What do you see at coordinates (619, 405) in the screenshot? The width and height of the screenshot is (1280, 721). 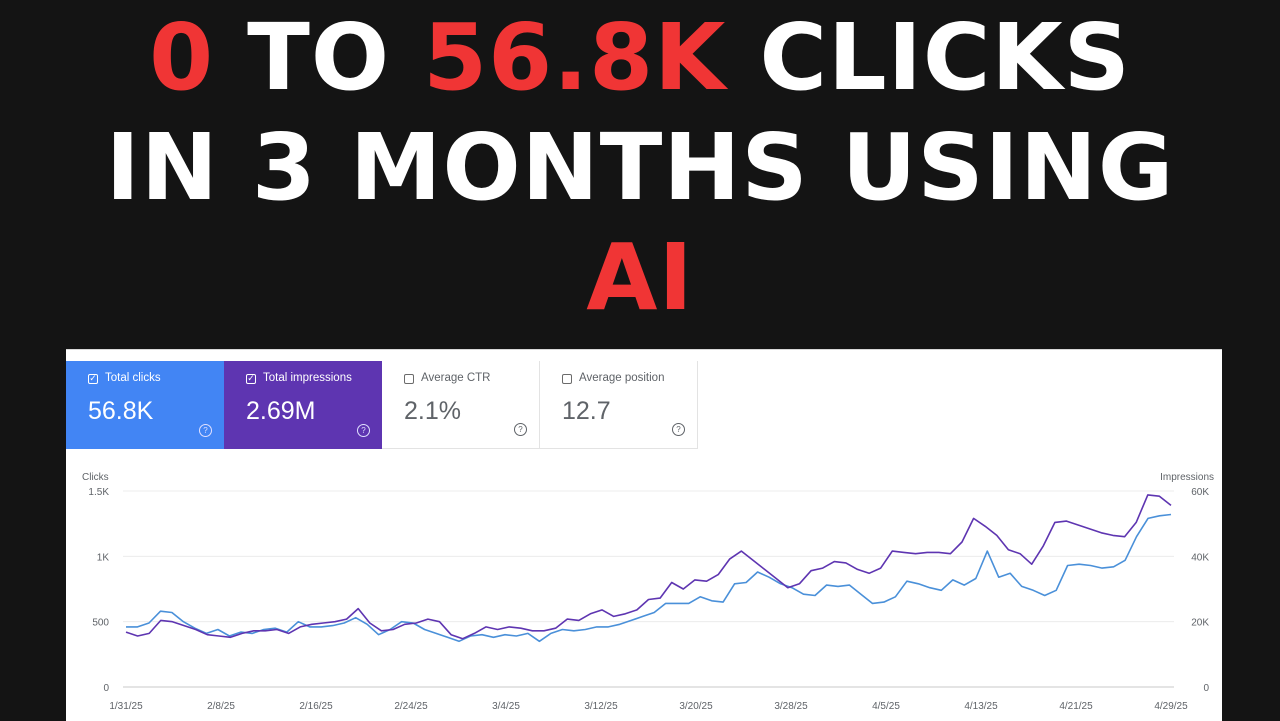 I see `metric-card-average-position: Average position 12.7 ?` at bounding box center [619, 405].